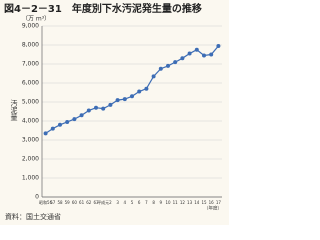 The image size is (320, 240). I want to click on x-tick-label: 60, so click(75, 202).